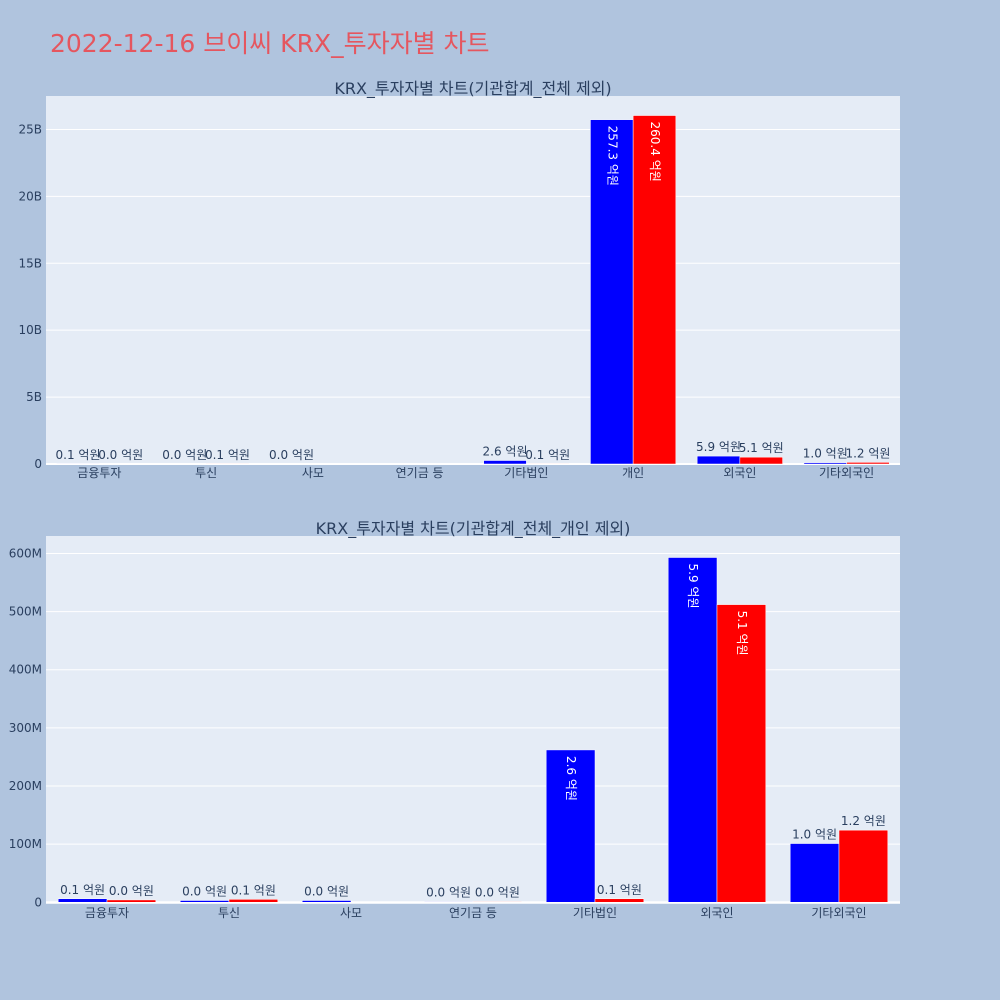 The width and height of the screenshot is (1000, 1000). Describe the element at coordinates (30, 330) in the screenshot. I see `y-tick-label: 10B` at that location.